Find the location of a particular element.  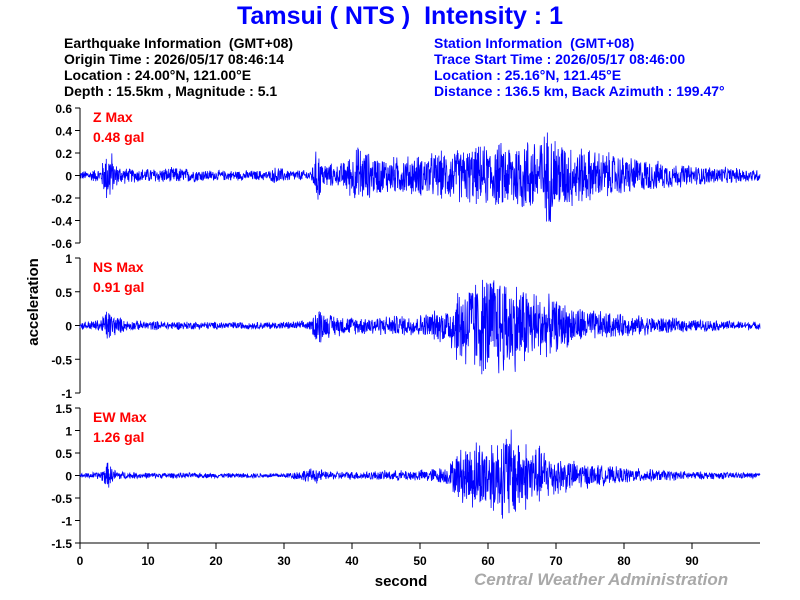

trace-ew is located at coordinates (420, 474).